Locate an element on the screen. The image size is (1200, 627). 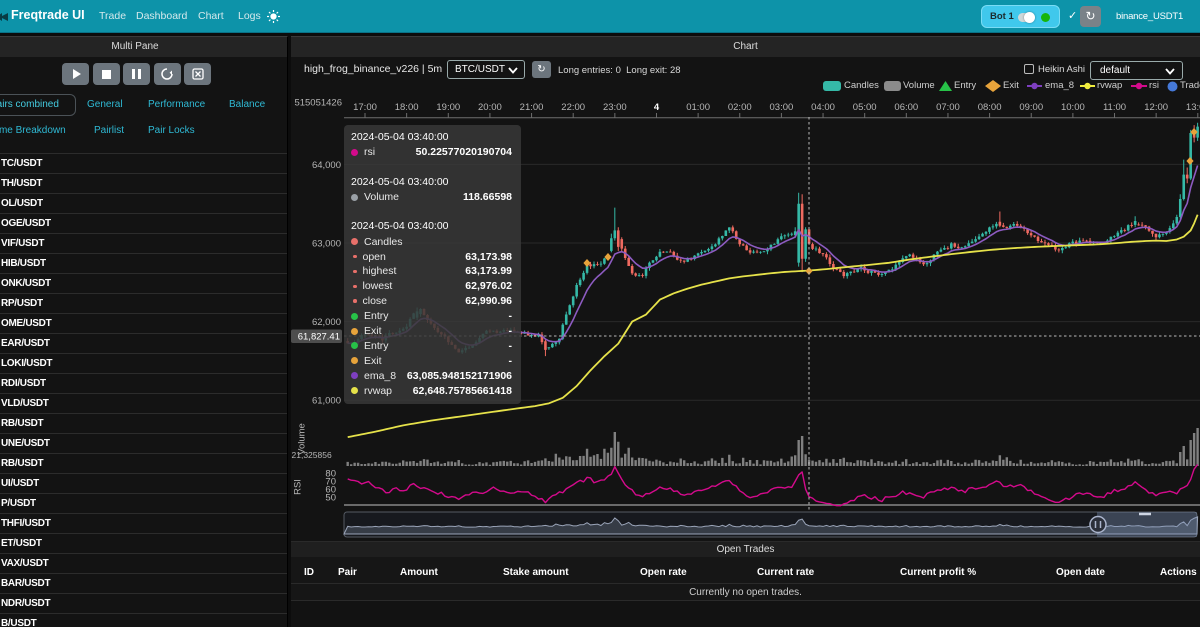
svg-text: Volume is located at coordinates (302, 439).